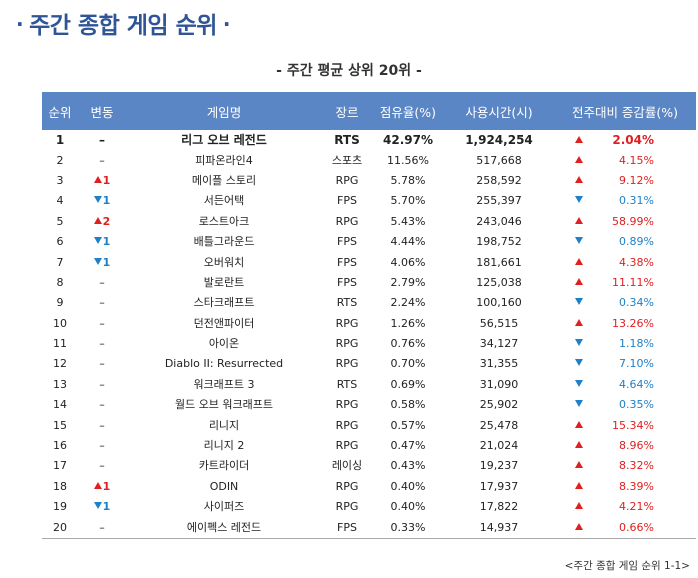 The width and height of the screenshot is (698, 578). What do you see at coordinates (625, 528) in the screenshot?
I see `rate-cell: 0.66%` at bounding box center [625, 528].